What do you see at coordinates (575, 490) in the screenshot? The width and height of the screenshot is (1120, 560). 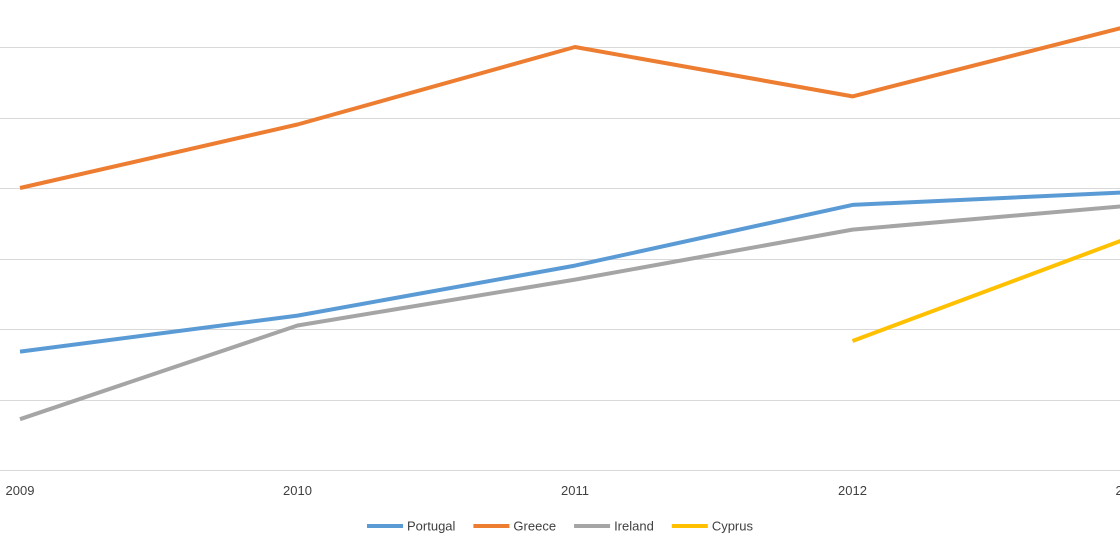 I see `x-tick-label: 2011` at bounding box center [575, 490].